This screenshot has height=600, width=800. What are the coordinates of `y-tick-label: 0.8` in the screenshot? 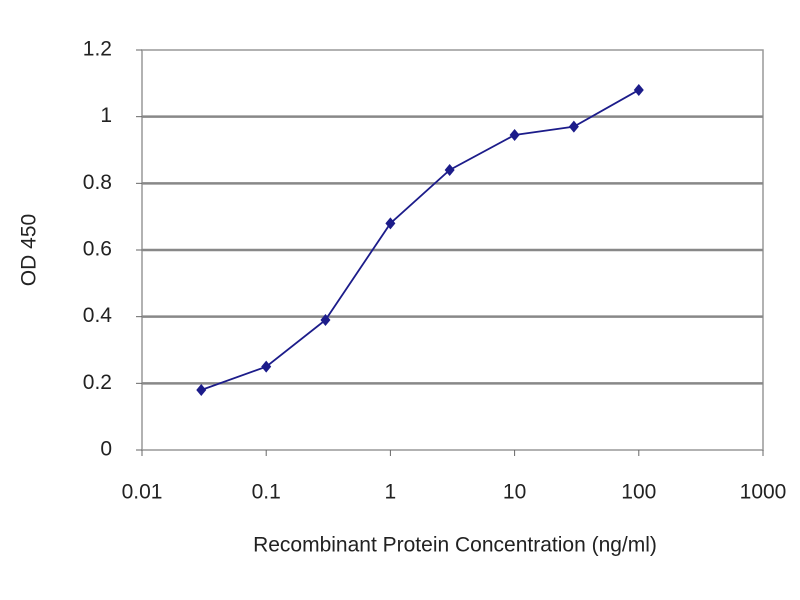 It's located at (97, 182).